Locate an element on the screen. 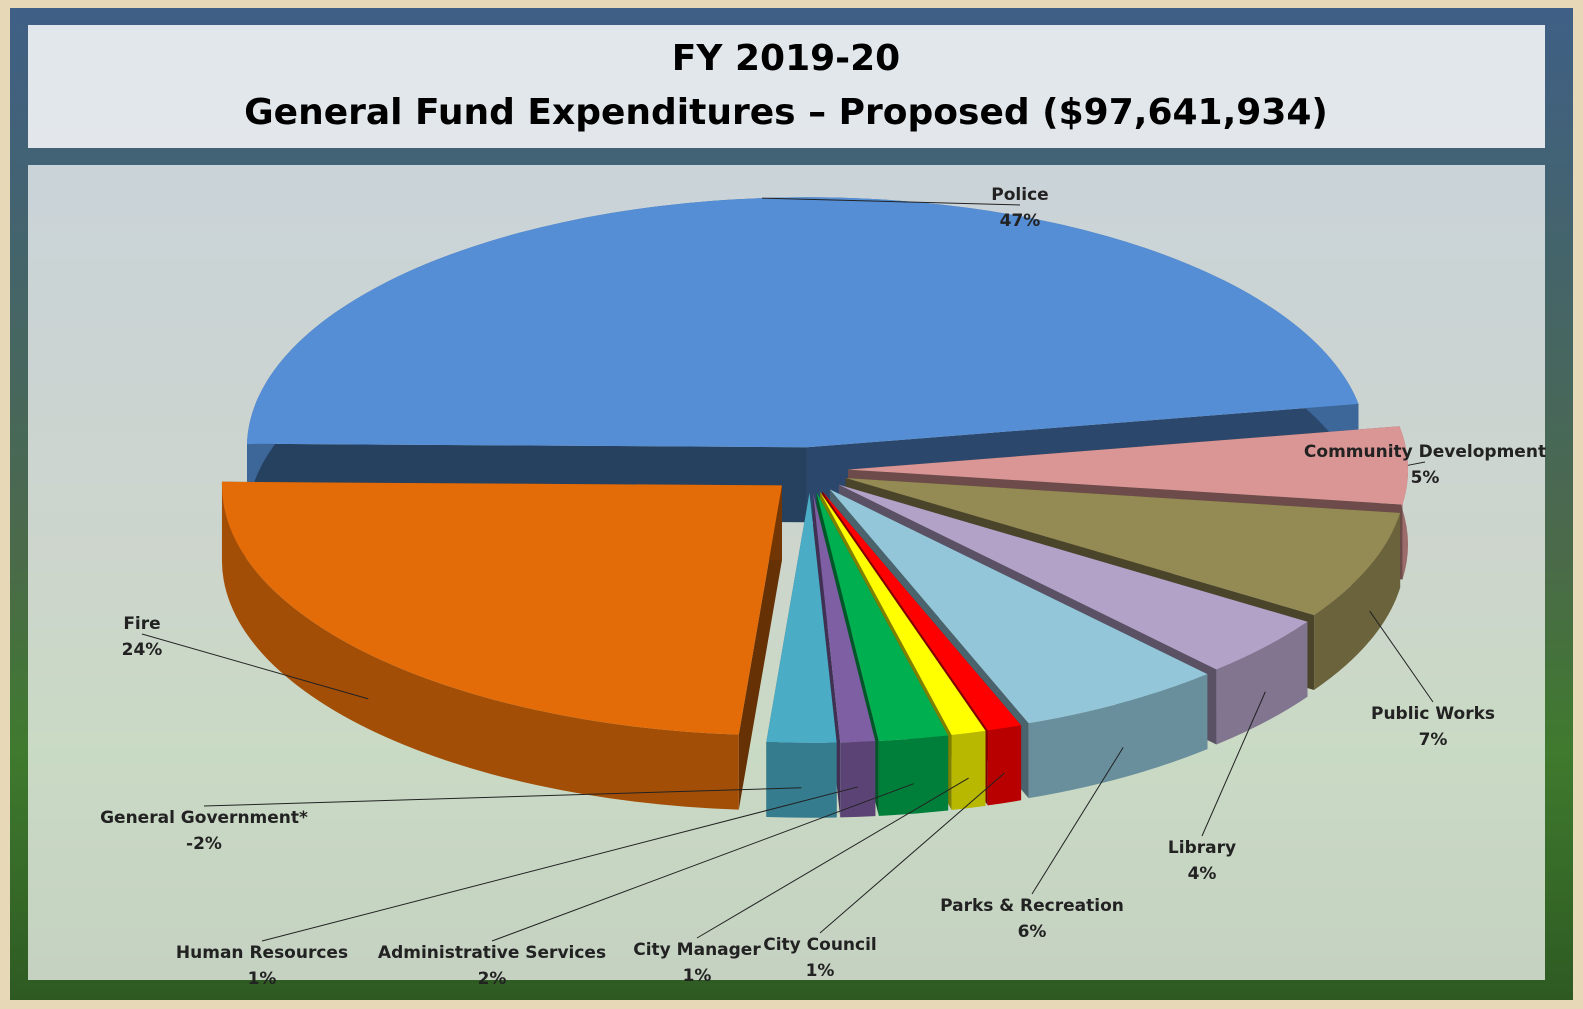  title-panel is located at coordinates (786, 86).